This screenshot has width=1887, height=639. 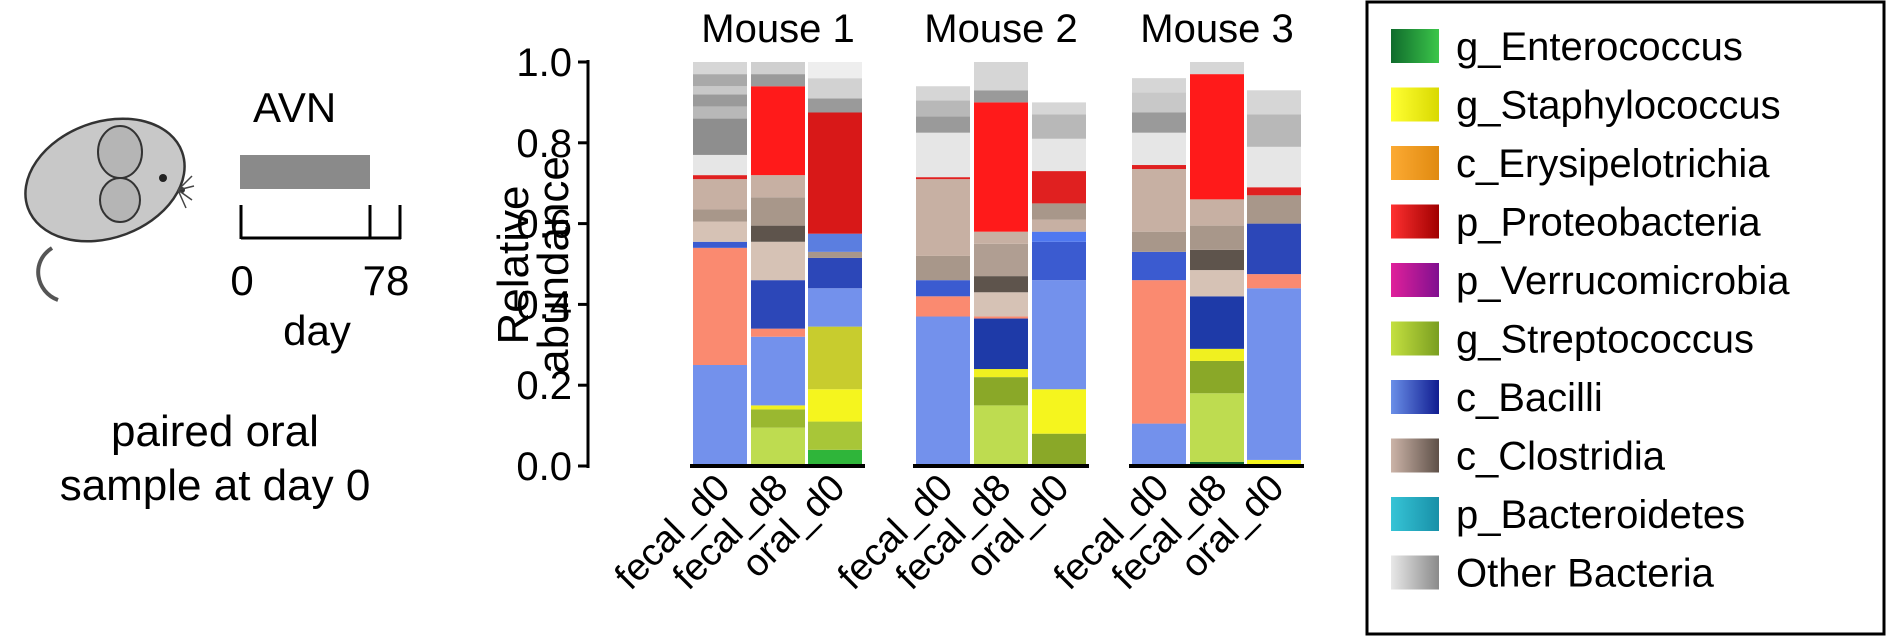 What do you see at coordinates (1216, 29) in the screenshot?
I see `group-title: Mouse 3` at bounding box center [1216, 29].